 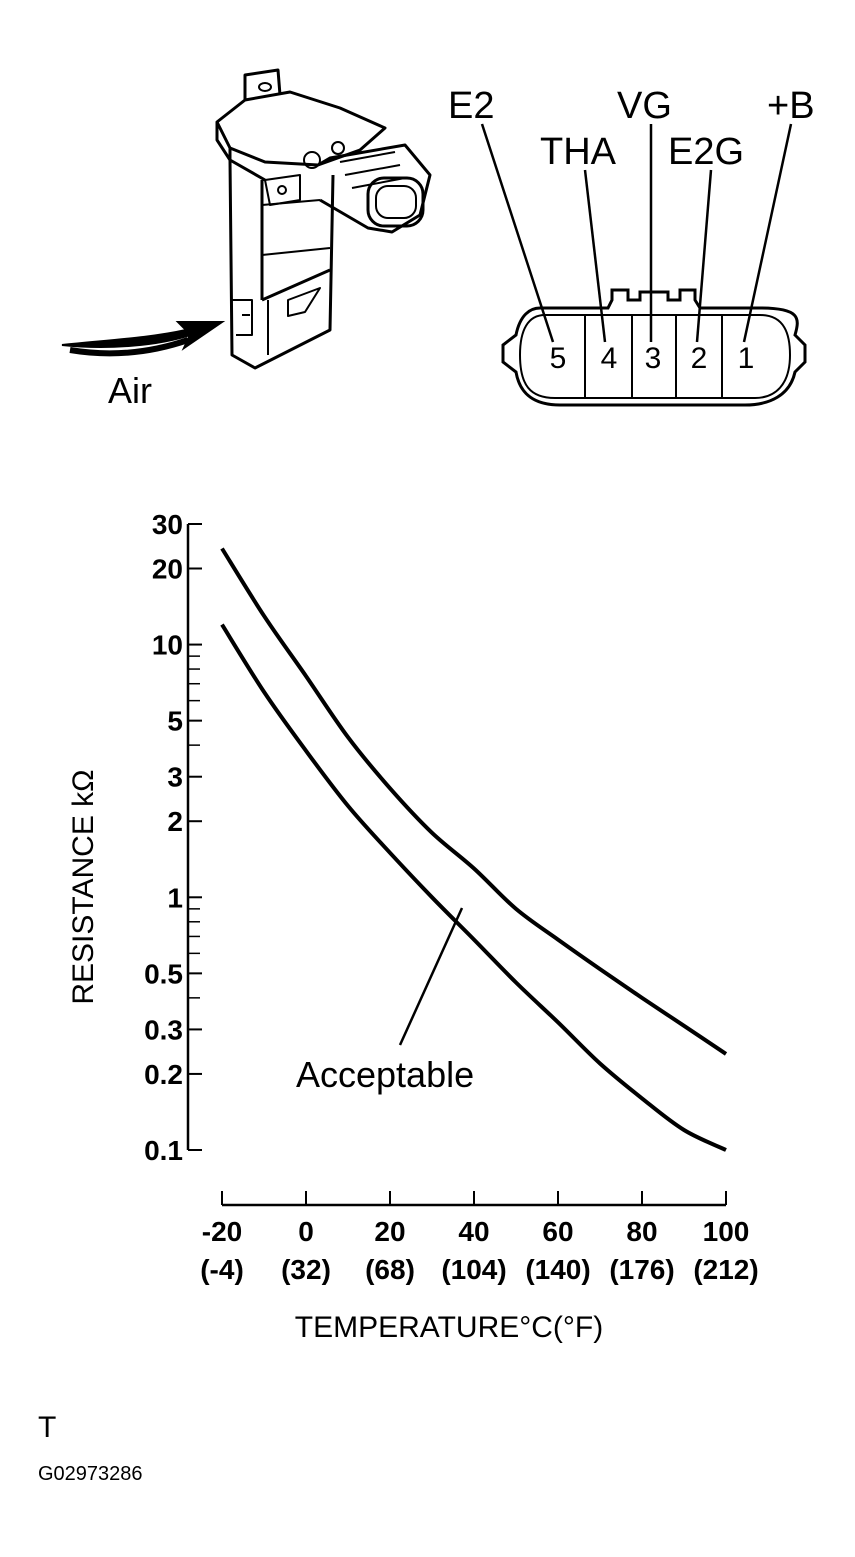 I want to click on x-tick-label-celsius: 0, so click(x=306, y=1231).